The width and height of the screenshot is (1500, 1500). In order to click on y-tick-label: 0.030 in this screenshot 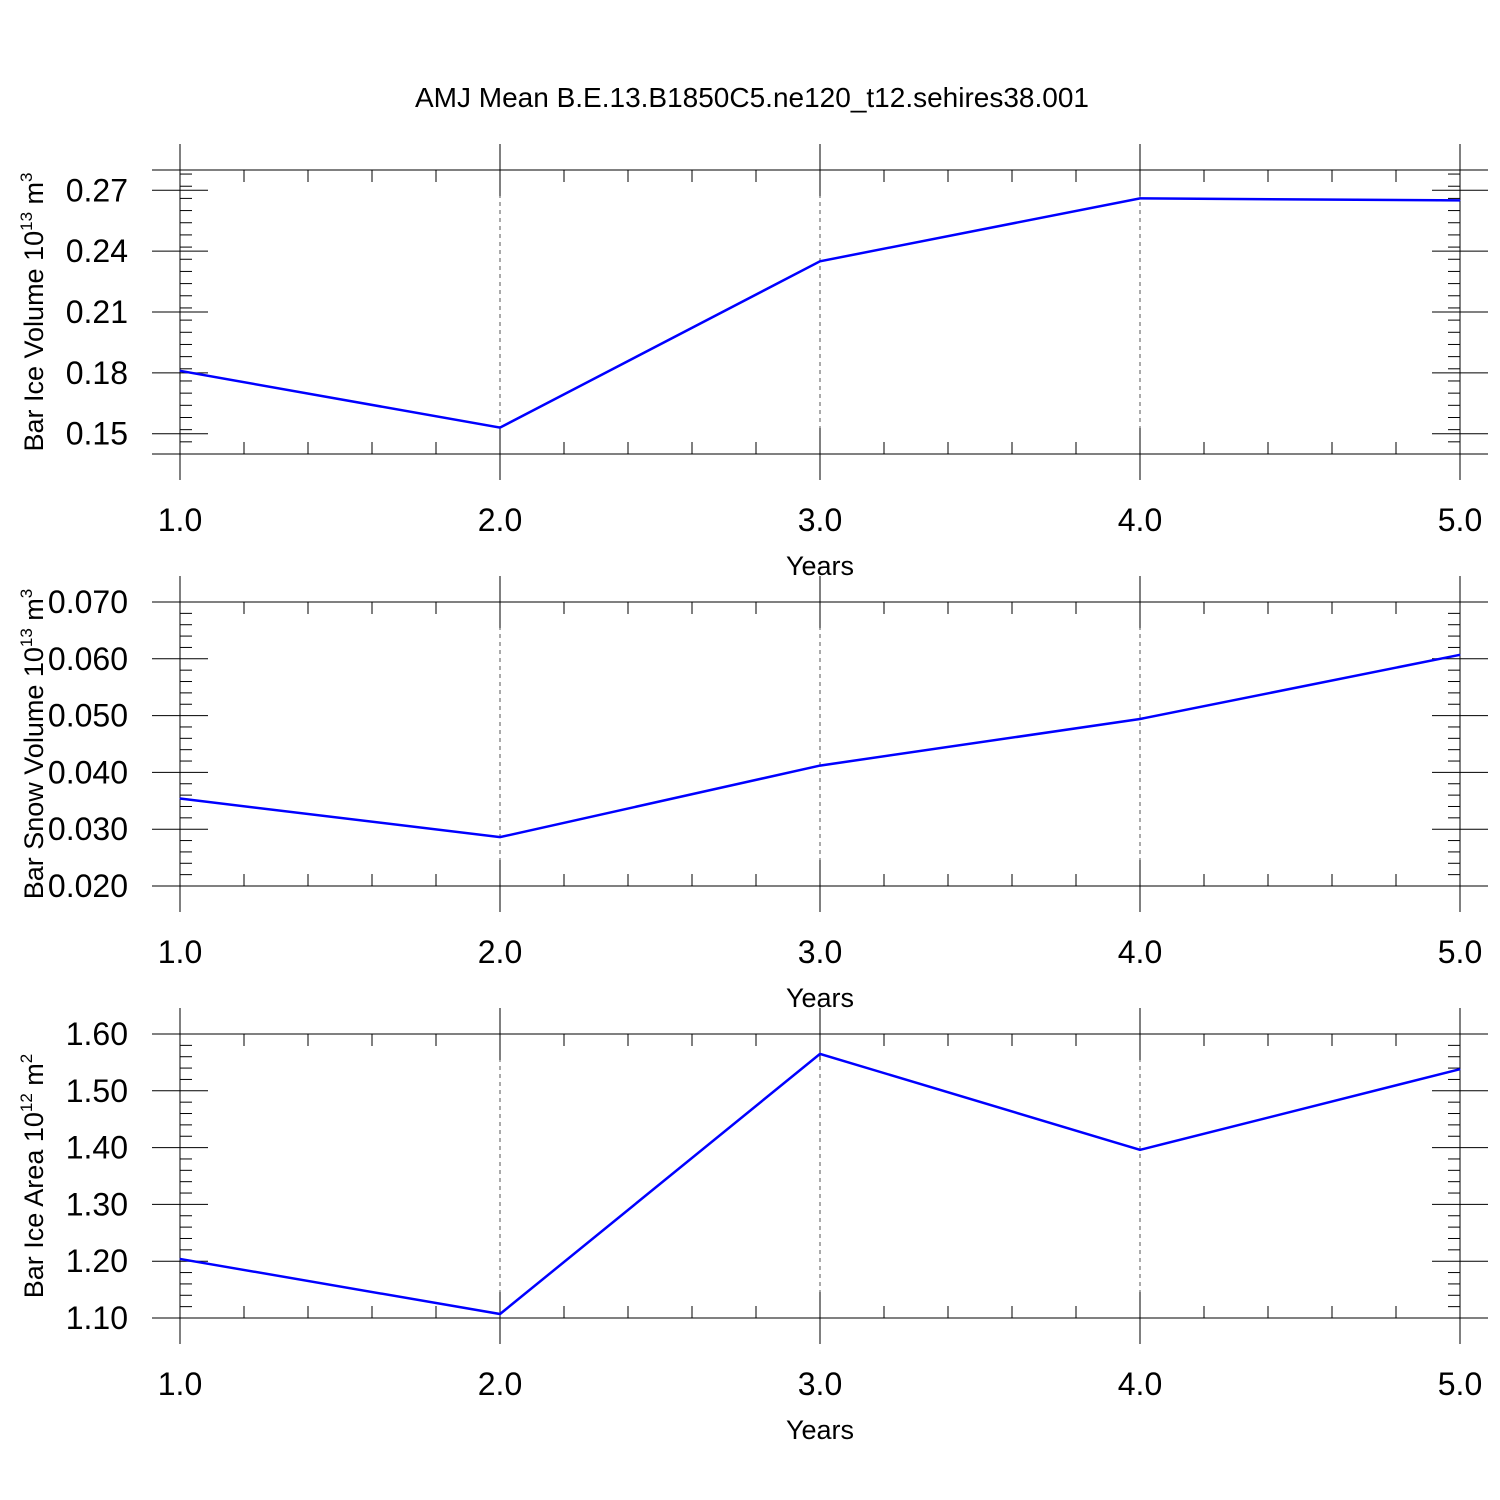, I will do `click(88, 829)`.